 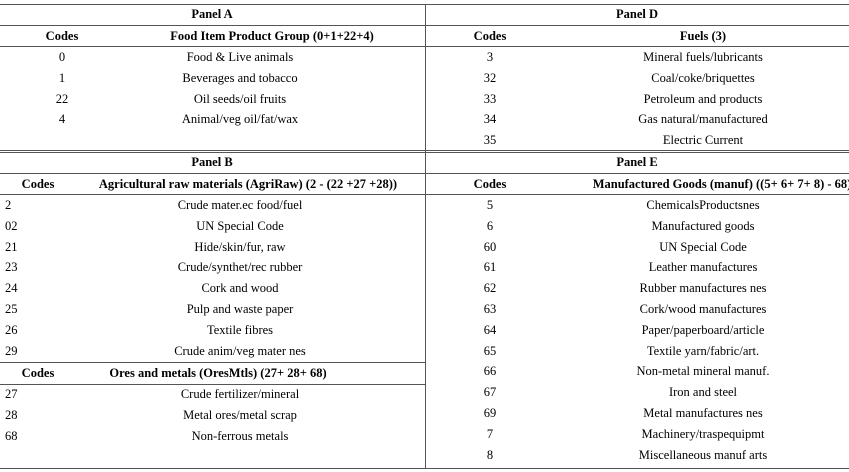 I want to click on code-cell: 65, so click(x=490, y=350).